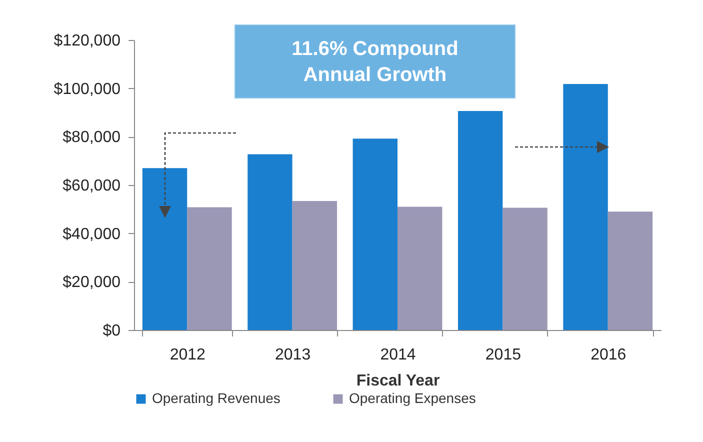 The height and width of the screenshot is (442, 703). What do you see at coordinates (412, 398) in the screenshot?
I see `legend-label: Operating Expenses` at bounding box center [412, 398].